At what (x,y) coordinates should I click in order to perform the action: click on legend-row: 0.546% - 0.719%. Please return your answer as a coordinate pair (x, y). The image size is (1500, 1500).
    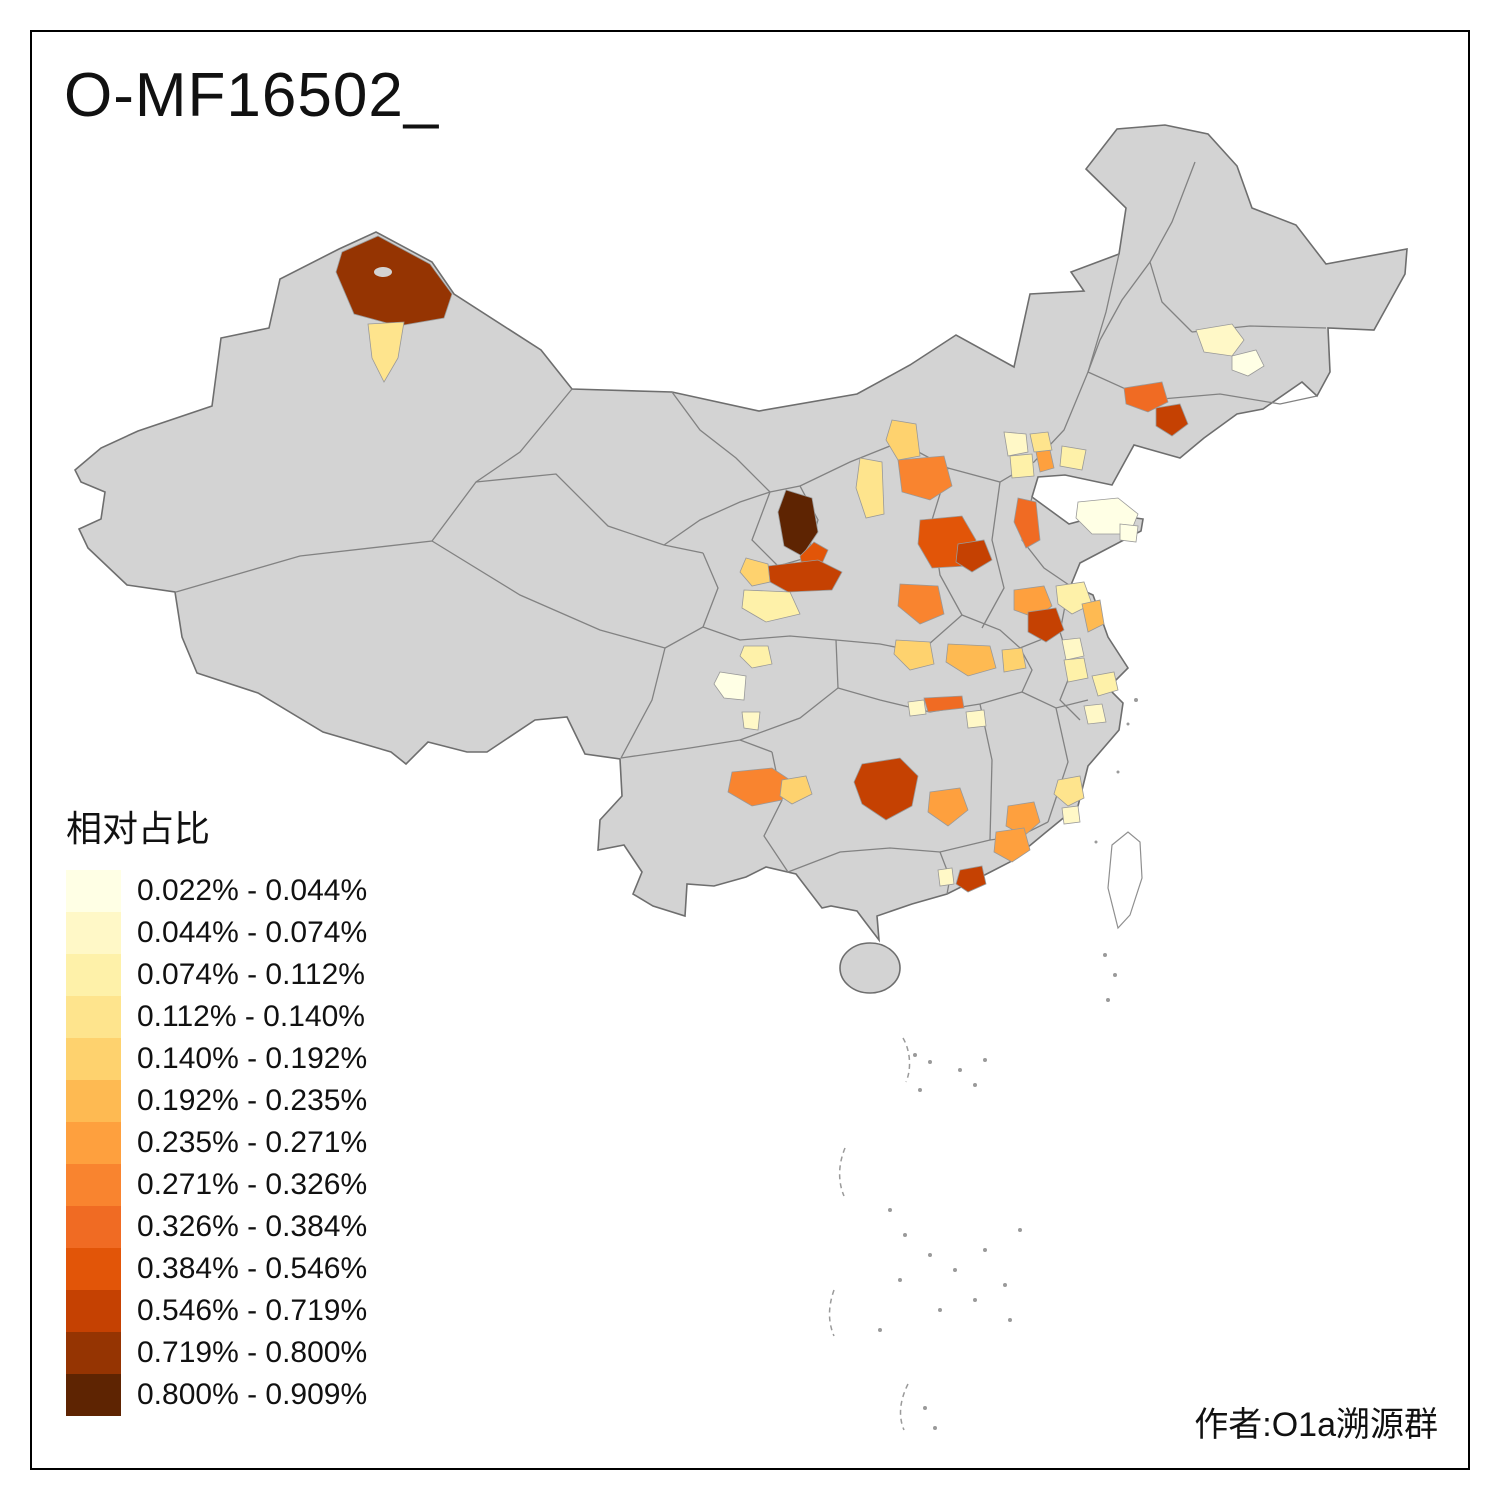
    Looking at the image, I should click on (216, 1311).